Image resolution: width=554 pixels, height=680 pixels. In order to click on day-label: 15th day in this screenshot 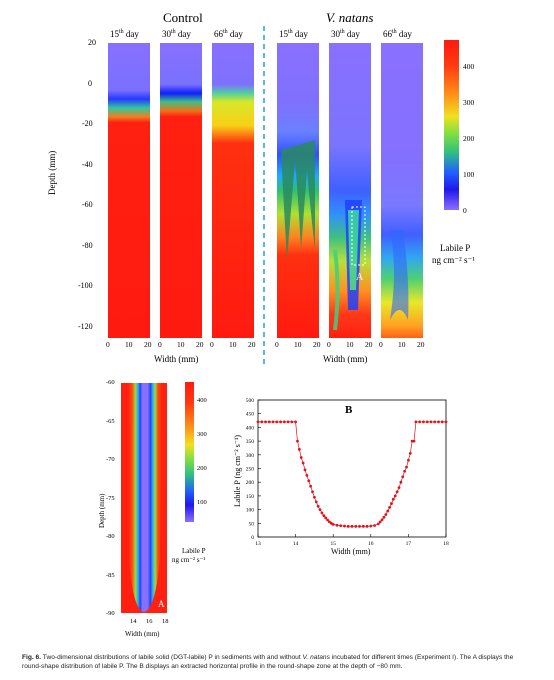, I will do `click(293, 34)`.